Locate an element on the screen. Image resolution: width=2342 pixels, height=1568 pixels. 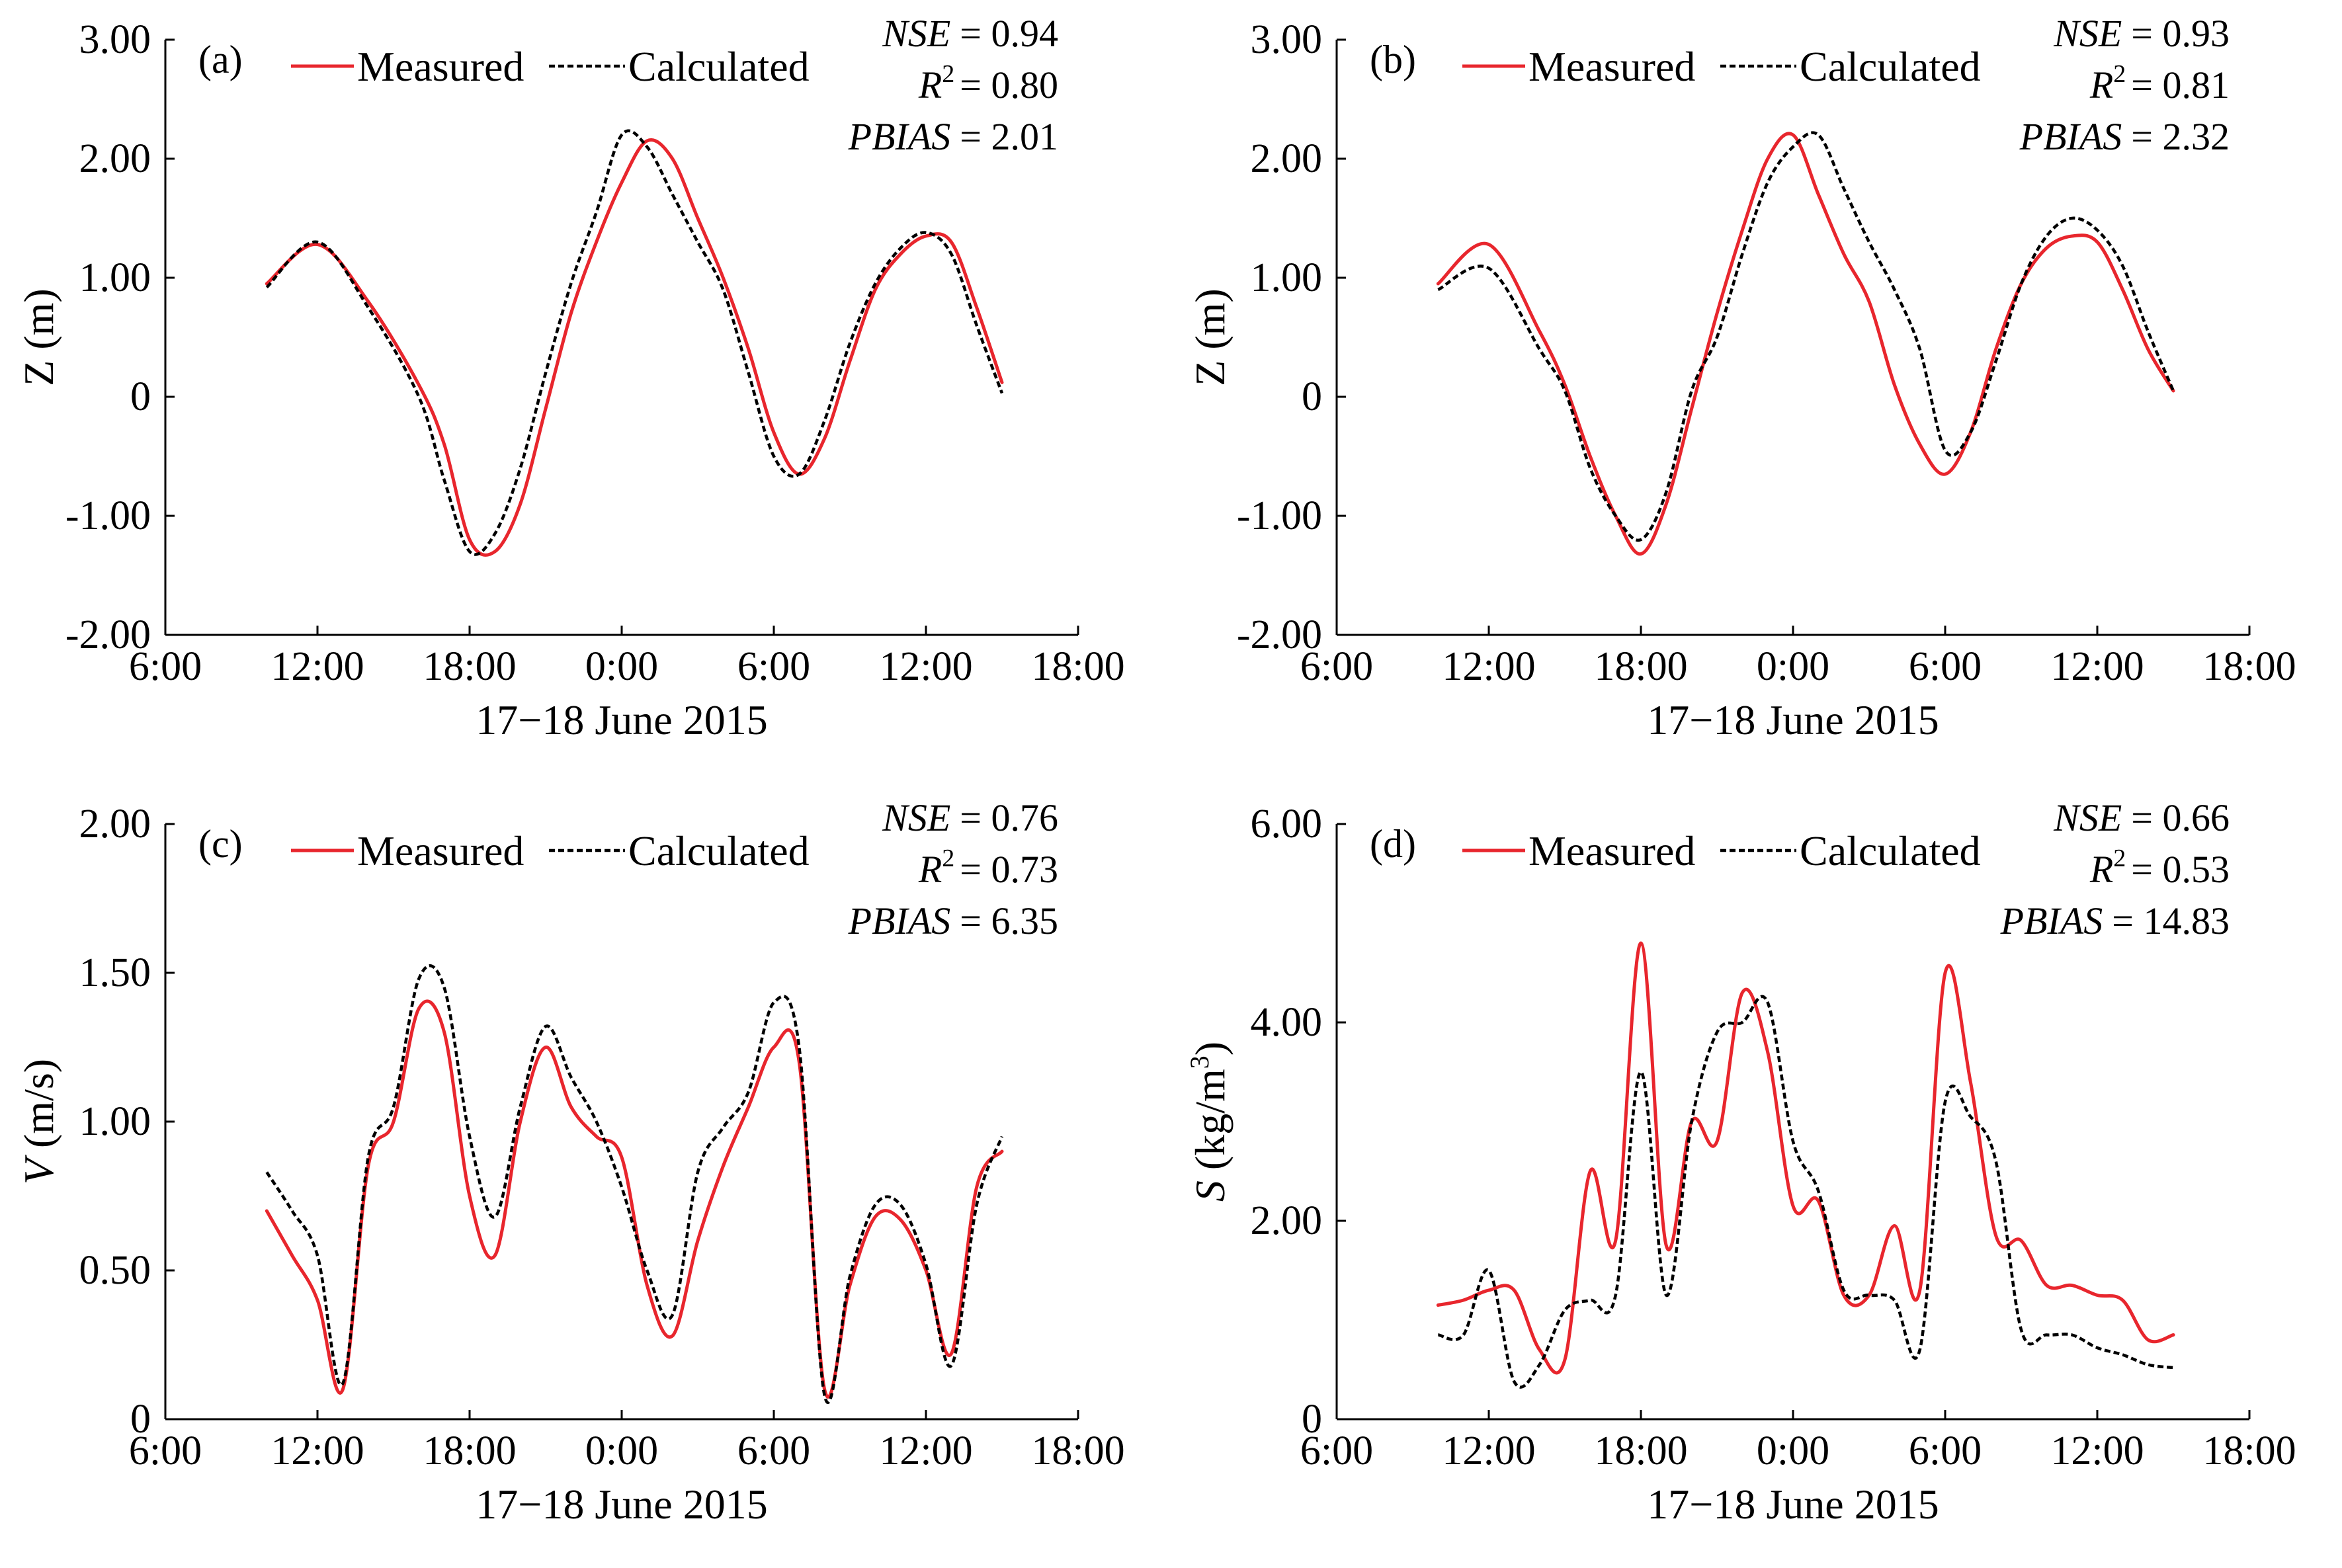
stat-r2: R2 = 0.53 is located at coordinates (2159, 868).